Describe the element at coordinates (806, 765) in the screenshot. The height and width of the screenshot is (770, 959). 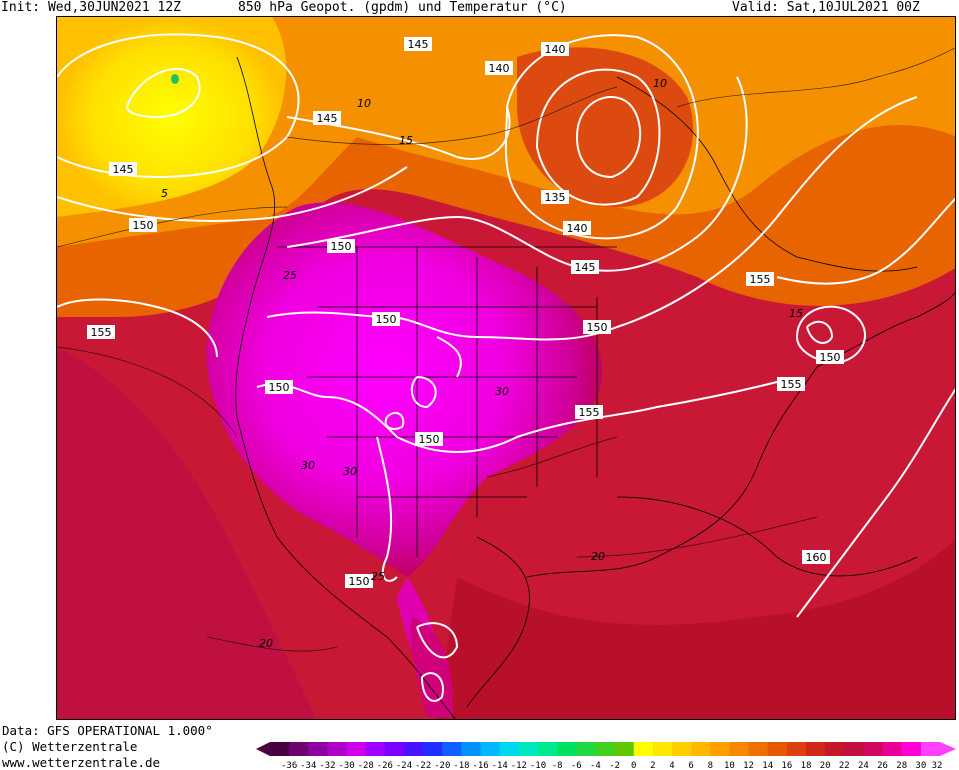
I see `legend-tick-label: 18` at that location.